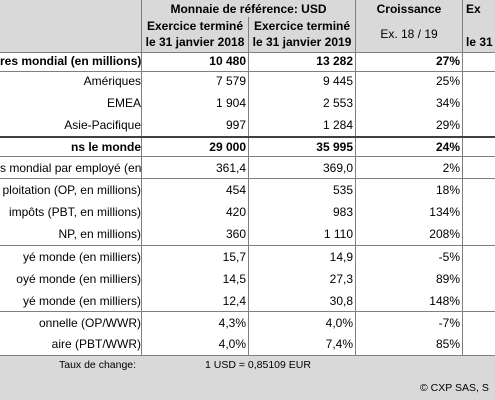 The image size is (495, 400). What do you see at coordinates (123, 103) in the screenshot?
I see `row-label: EMEA` at bounding box center [123, 103].